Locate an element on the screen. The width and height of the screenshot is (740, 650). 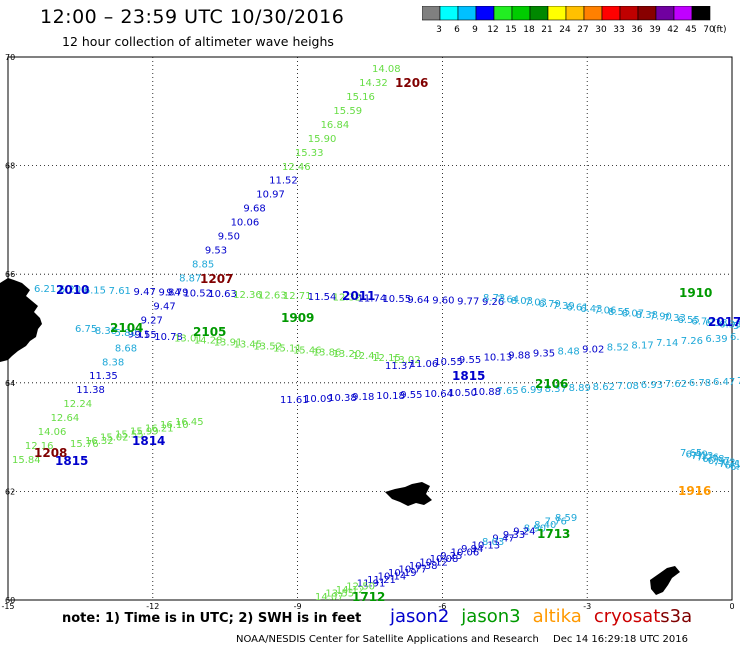
wave-height-label: 6.38 is located at coordinates (716, 323).